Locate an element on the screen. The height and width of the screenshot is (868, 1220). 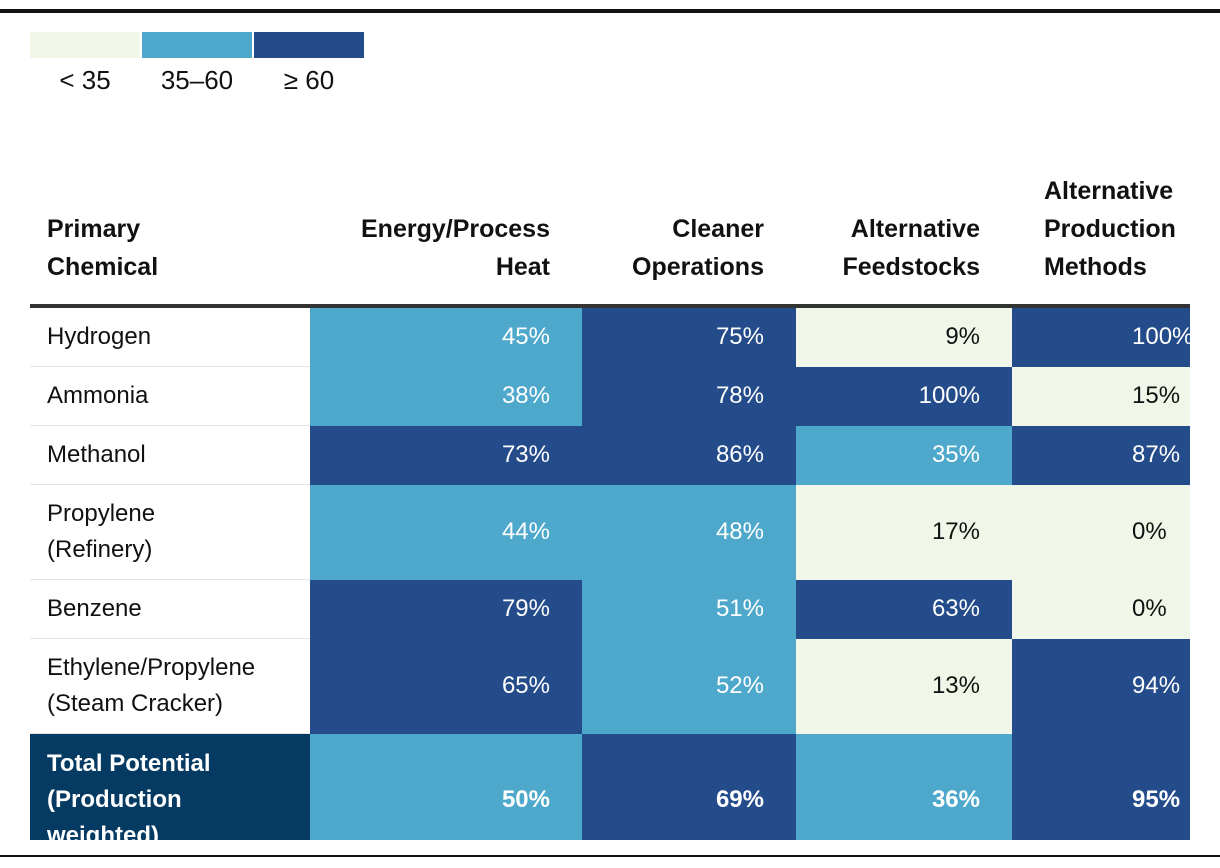
column-header: Cleaner Operations is located at coordinates (689, 229).